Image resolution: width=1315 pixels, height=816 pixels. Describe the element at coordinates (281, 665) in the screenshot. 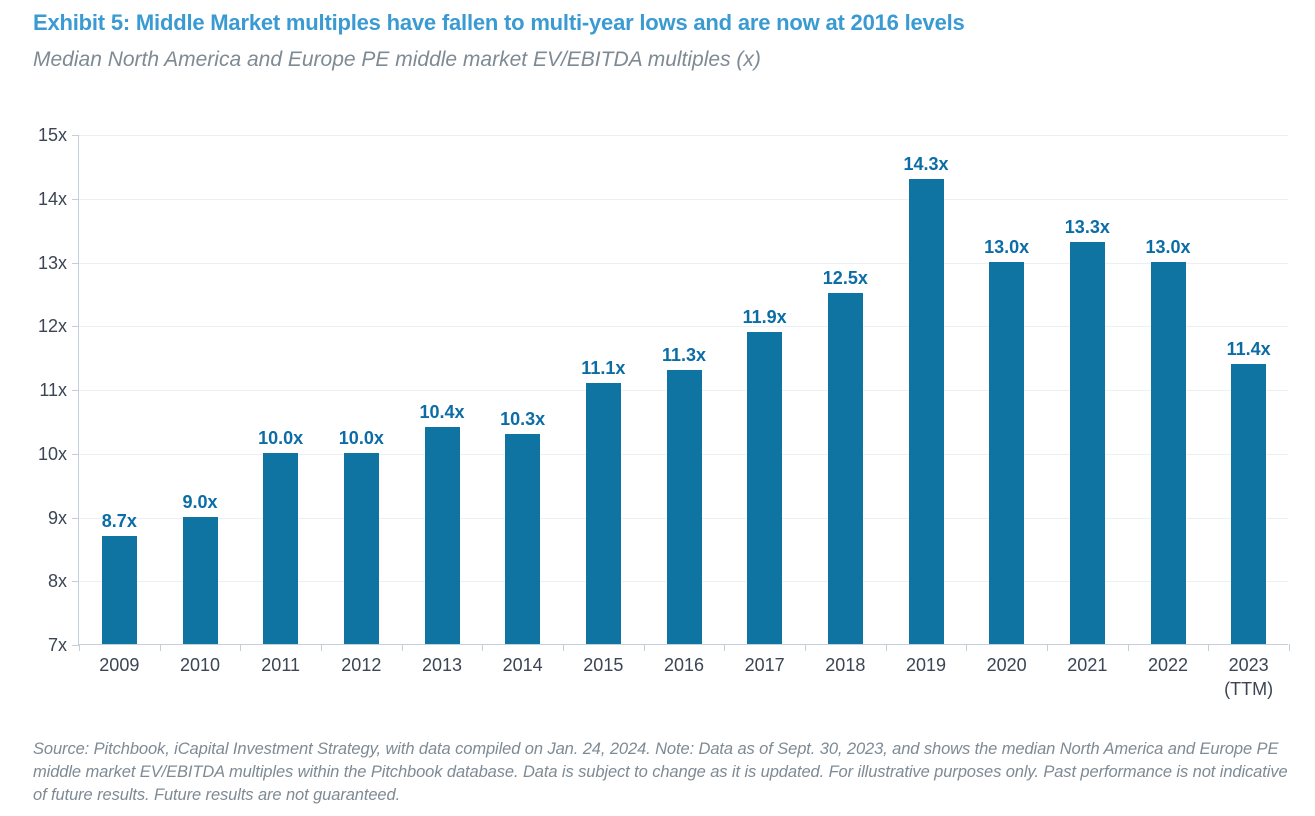

I see `x-axis-label: 2011` at that location.